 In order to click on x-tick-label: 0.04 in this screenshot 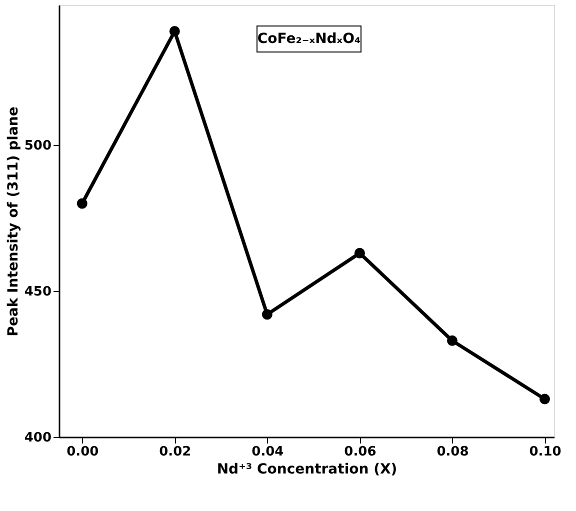, I will do `click(268, 452)`.